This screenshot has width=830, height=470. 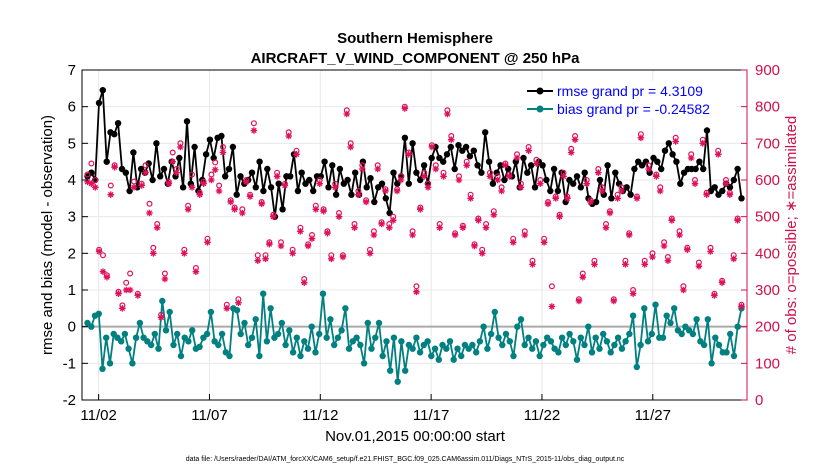 What do you see at coordinates (759, 400) in the screenshot?
I see `y-right-tick-label: 0` at bounding box center [759, 400].